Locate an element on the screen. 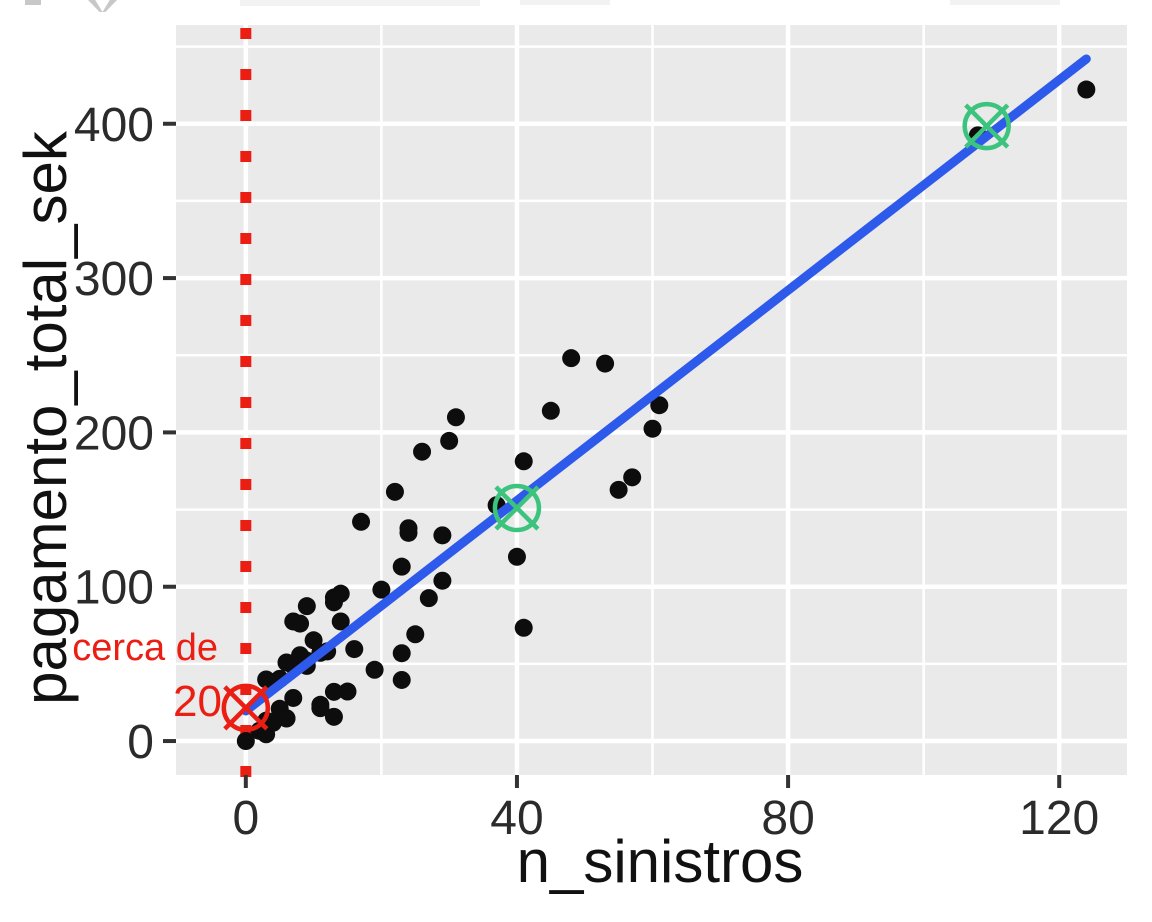 The width and height of the screenshot is (1152, 922). annotation-20: 20 is located at coordinates (197, 701).